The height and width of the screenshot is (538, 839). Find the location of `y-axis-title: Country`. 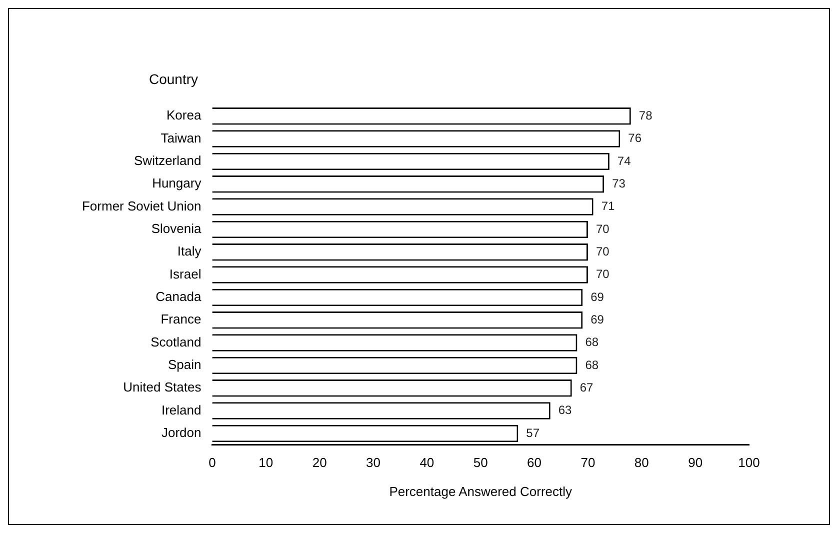

y-axis-title: Country is located at coordinates (173, 79).